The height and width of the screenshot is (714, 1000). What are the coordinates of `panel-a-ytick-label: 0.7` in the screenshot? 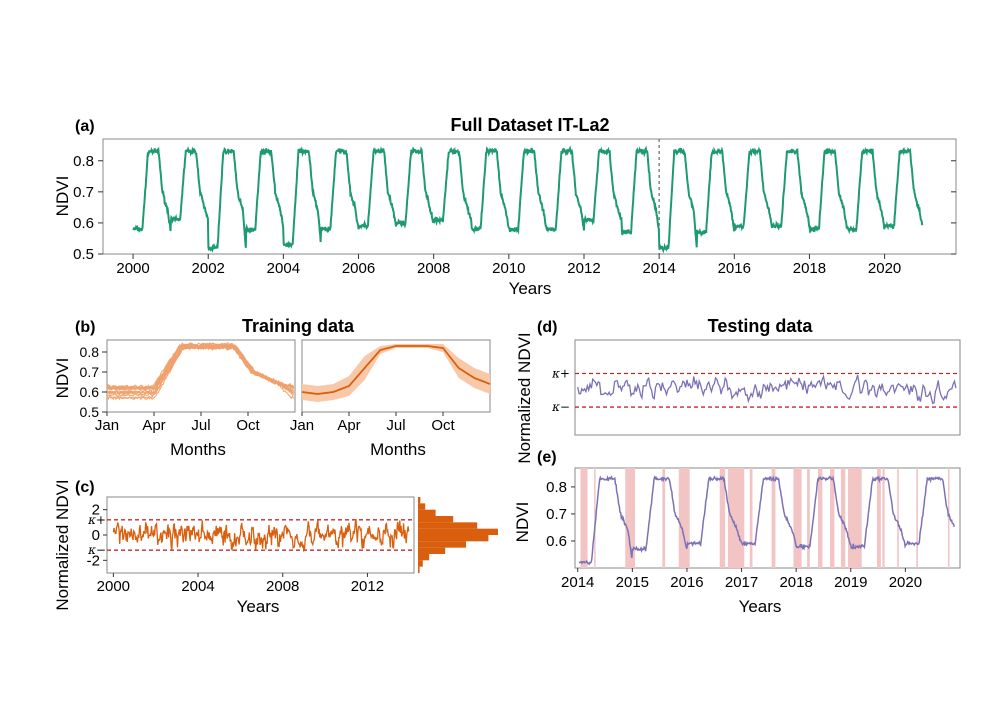 It's located at (83, 192).